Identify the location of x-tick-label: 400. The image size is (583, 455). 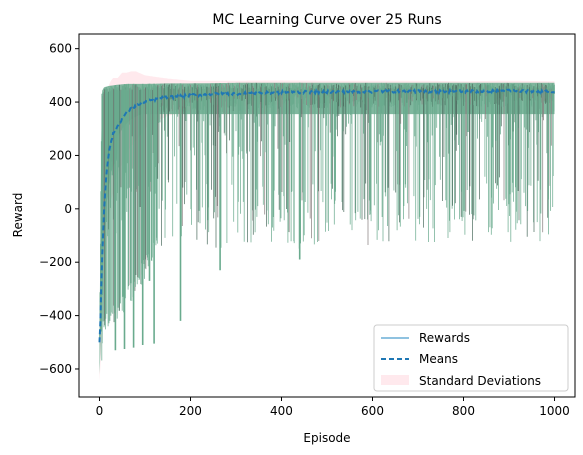
(281, 411).